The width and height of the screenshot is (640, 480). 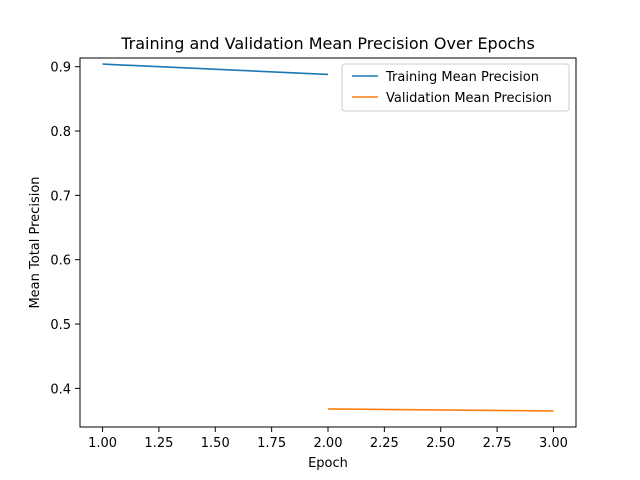 What do you see at coordinates (271, 443) in the screenshot?
I see `x-tick-label: 1.75` at bounding box center [271, 443].